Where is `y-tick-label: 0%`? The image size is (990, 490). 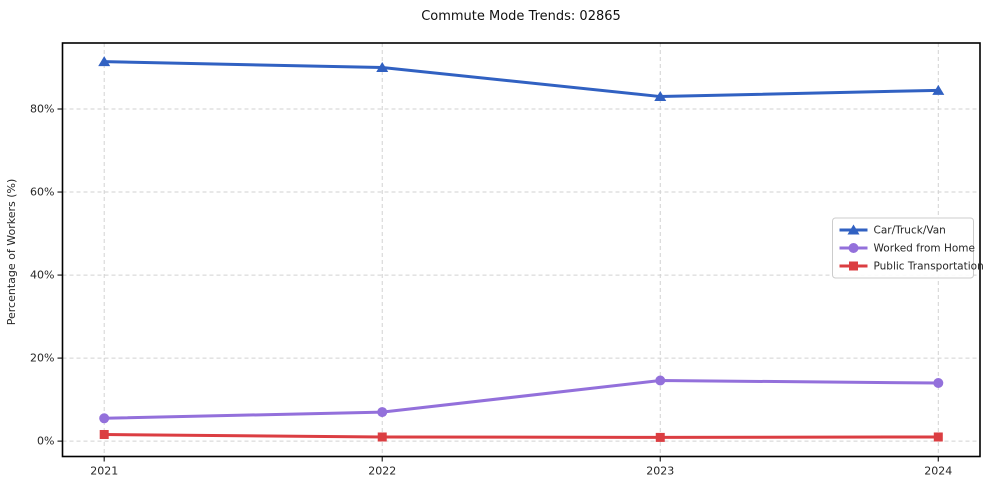
y-tick-label: 0% is located at coordinates (45, 441).